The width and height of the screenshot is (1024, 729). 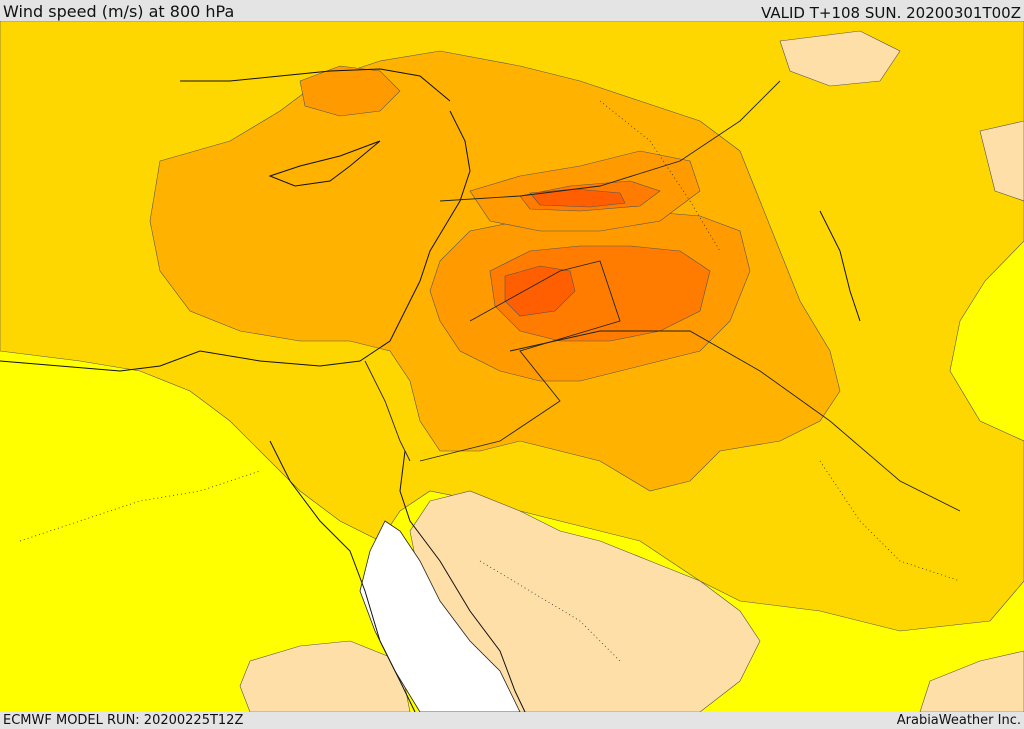 What do you see at coordinates (971, 681) in the screenshot?
I see `calm-zone-se` at bounding box center [971, 681].